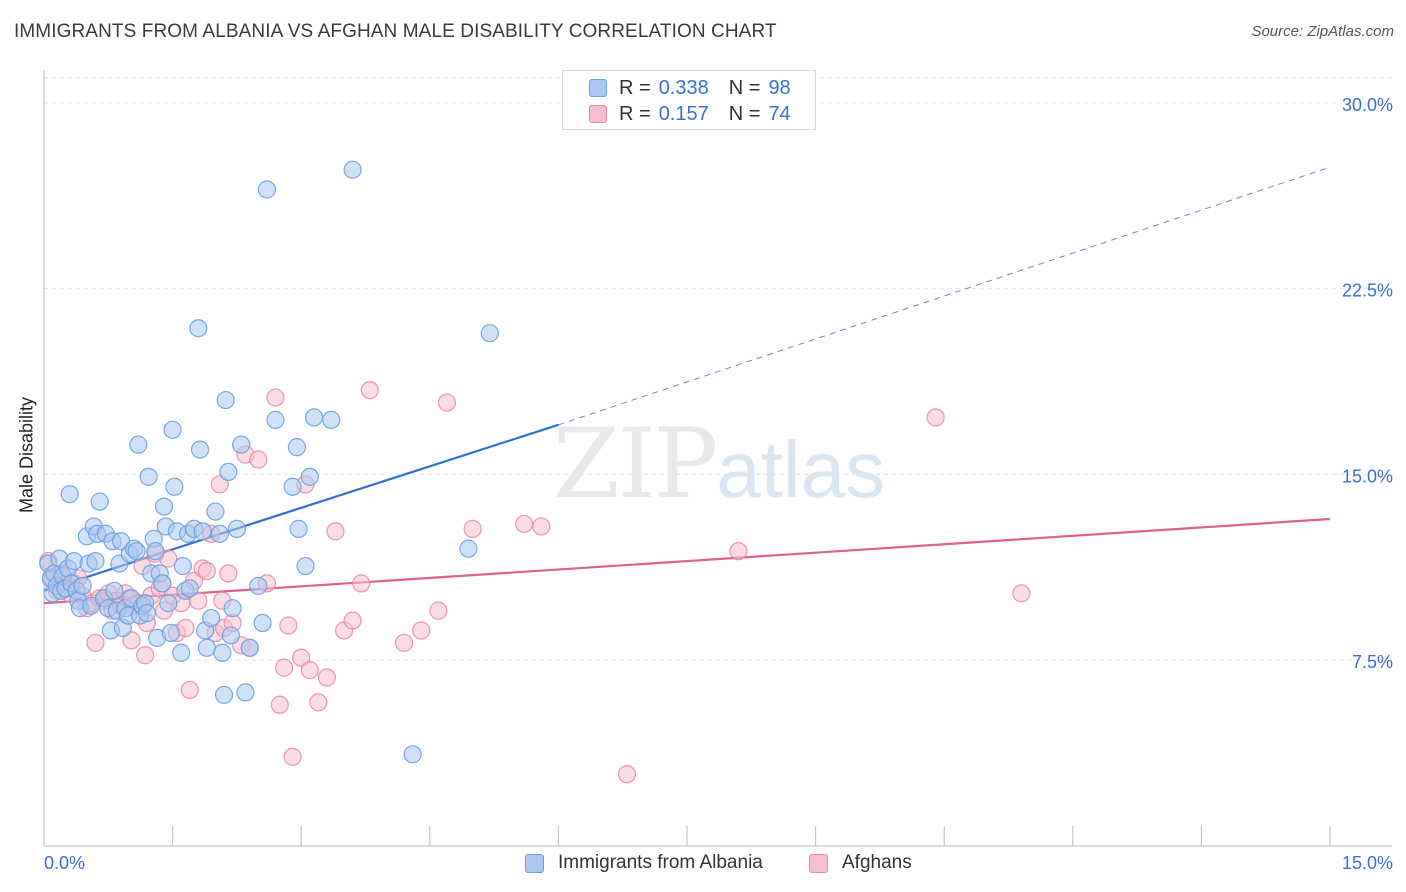 The height and width of the screenshot is (892, 1406). What do you see at coordinates (818, 863) in the screenshot?
I see `bottom-legend-swatch-afghans` at bounding box center [818, 863].